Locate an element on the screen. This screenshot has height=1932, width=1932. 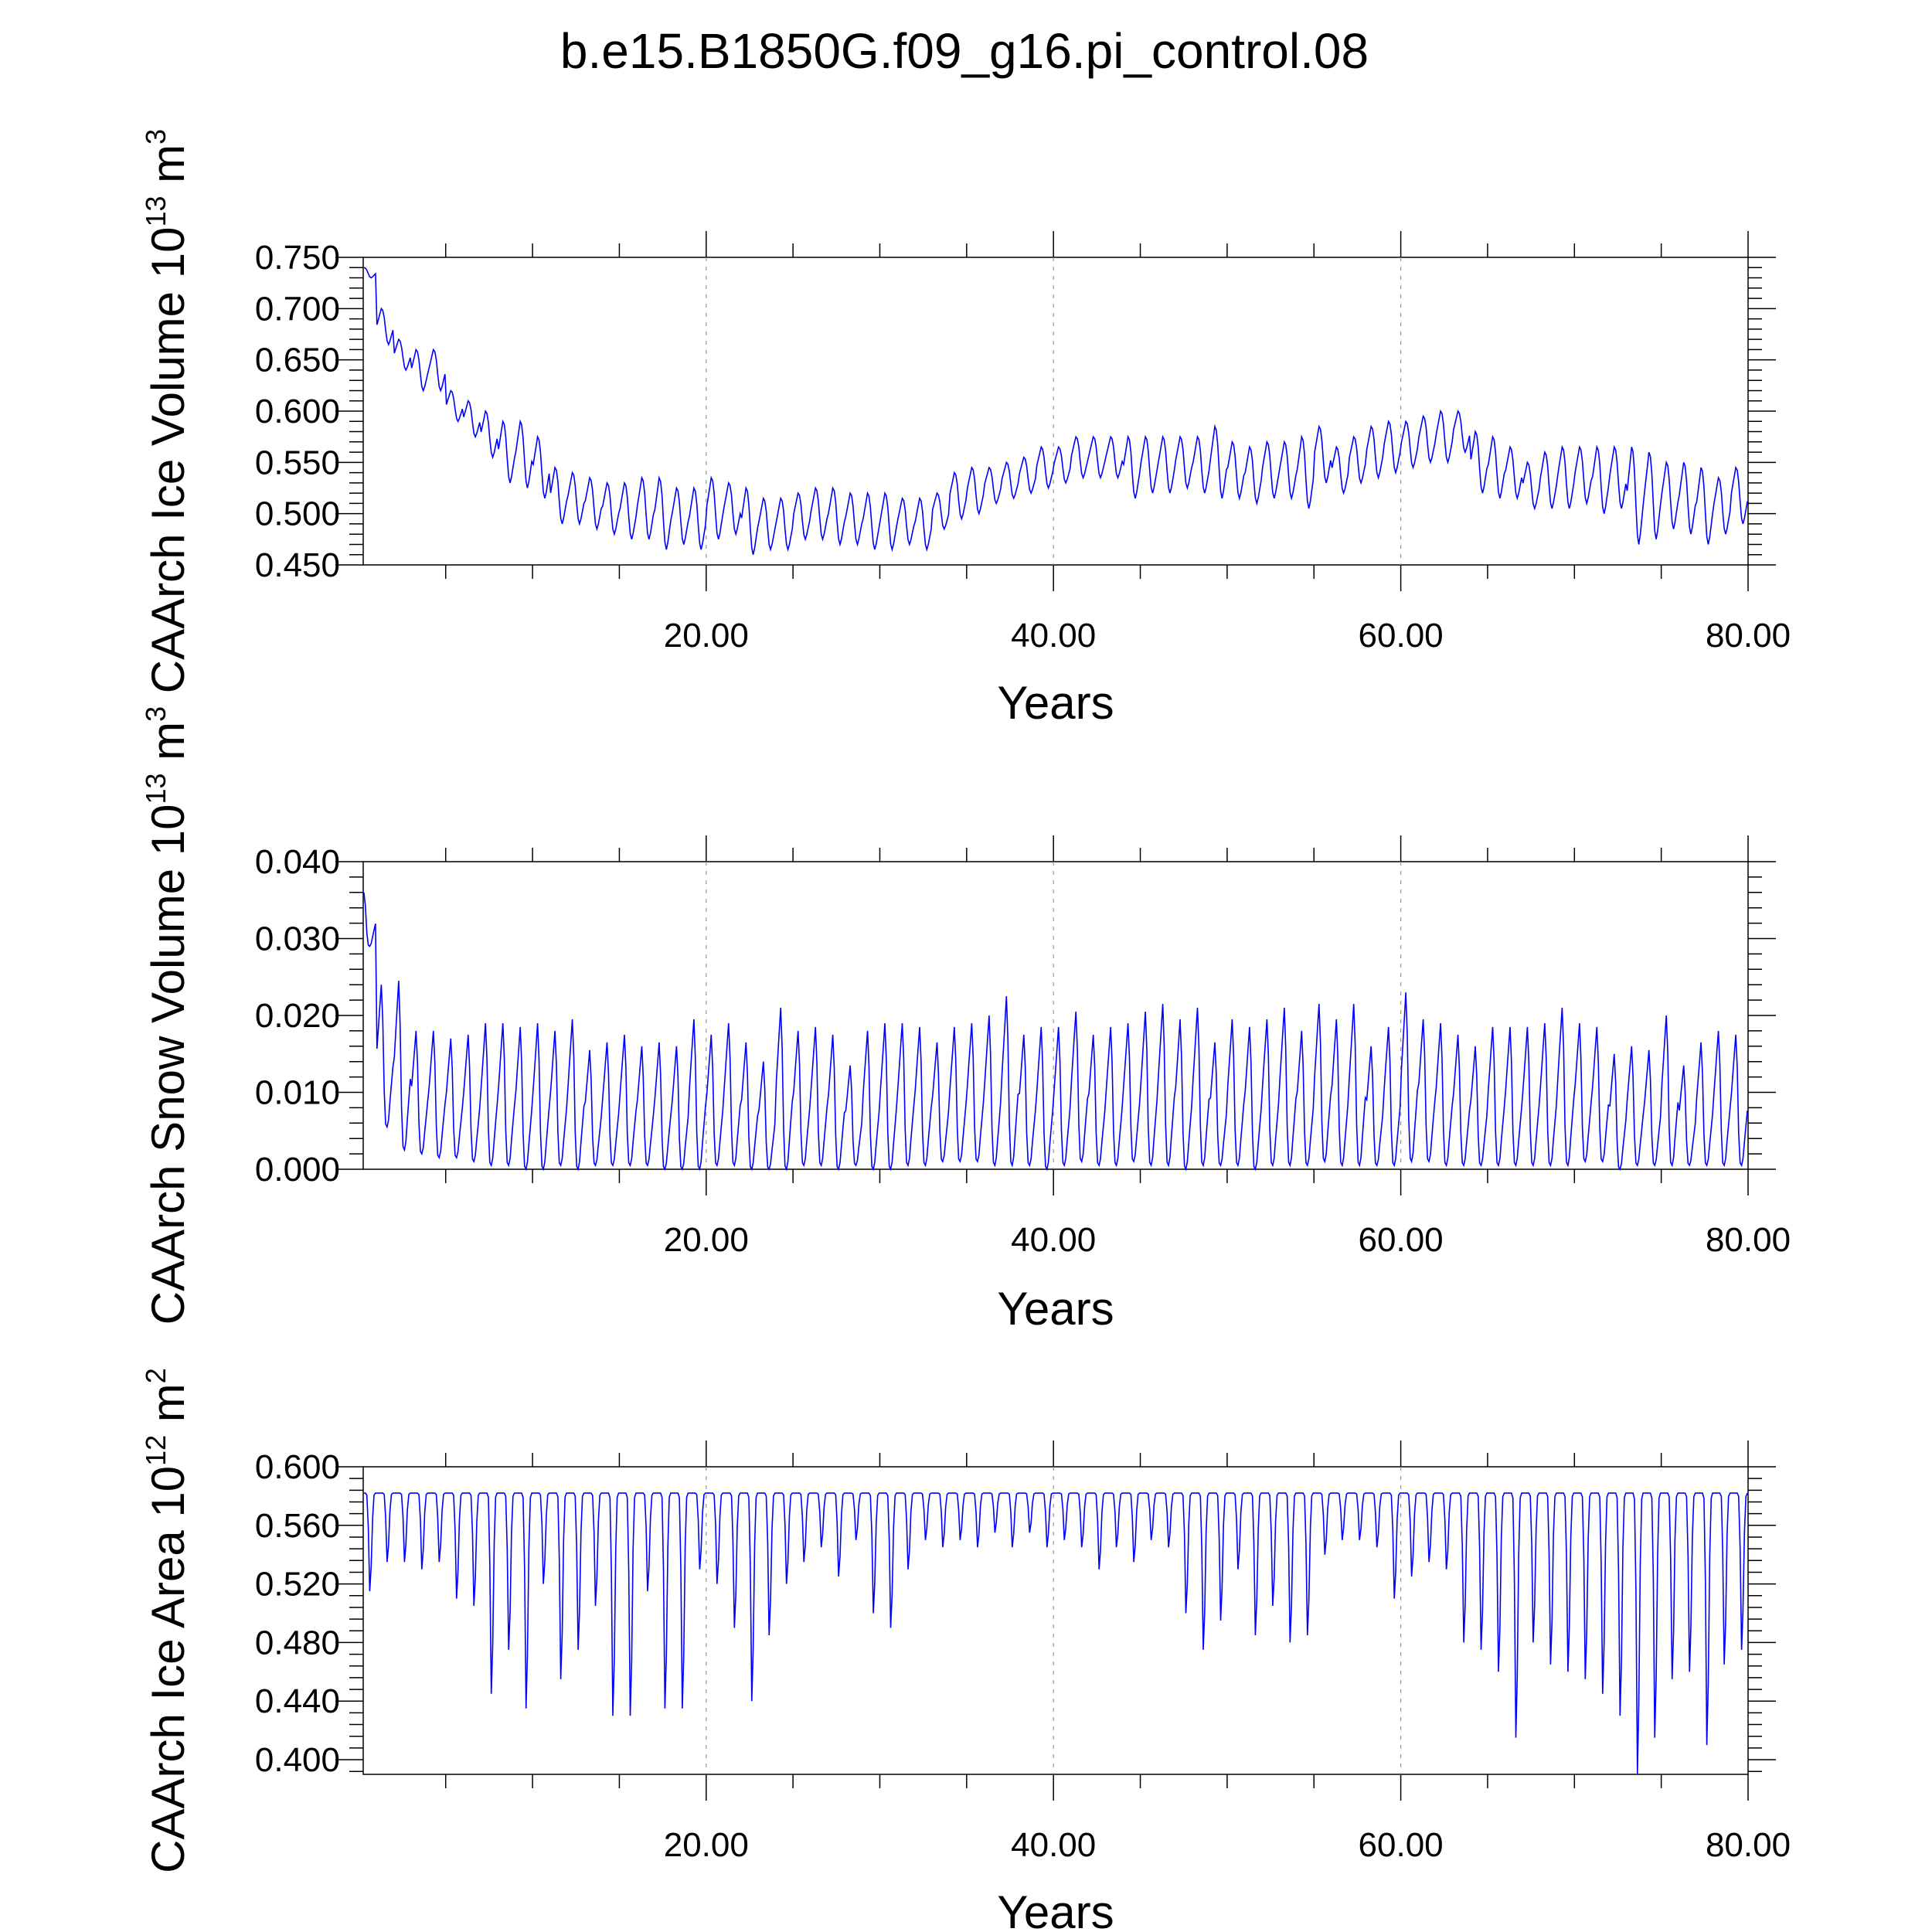
y-tick-label: 0.560 is located at coordinates (298, 1526).